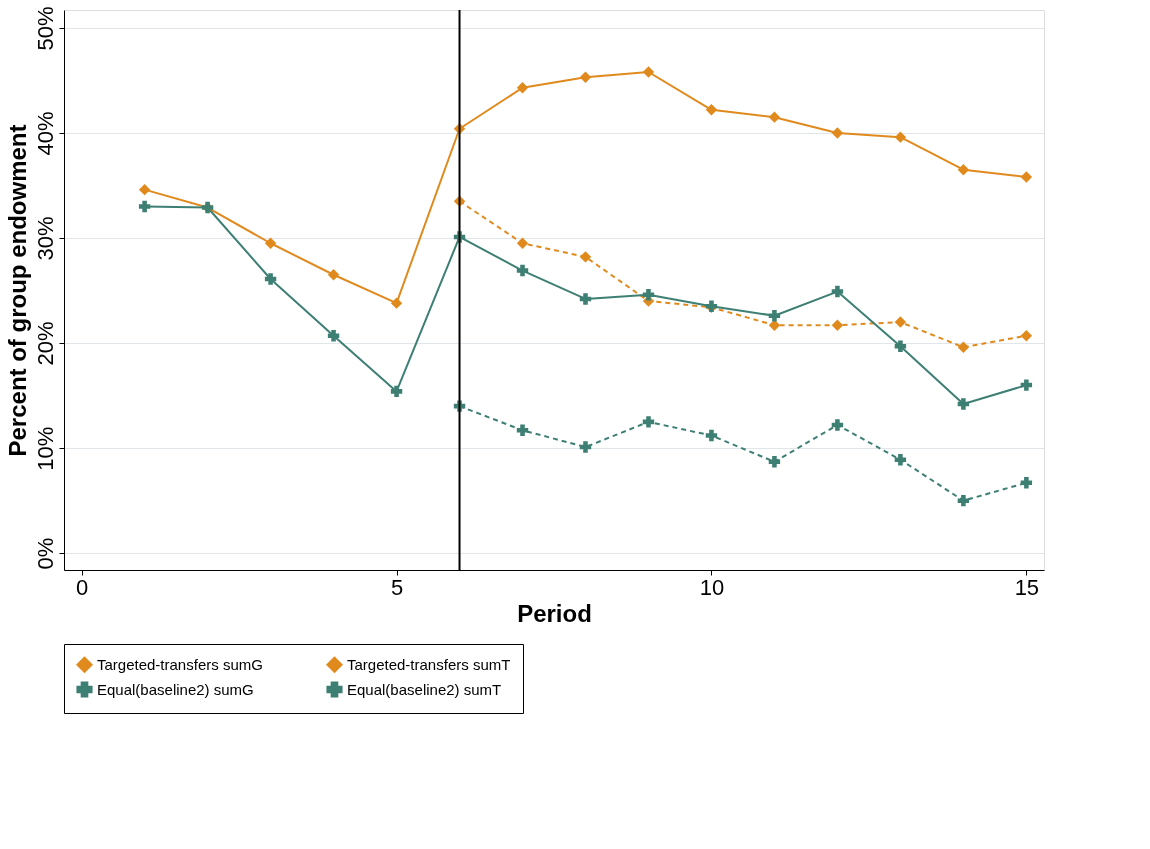 This screenshot has height=849, width=1150. What do you see at coordinates (17, 290) in the screenshot?
I see `y-axis-title: Percent of group endowment` at bounding box center [17, 290].